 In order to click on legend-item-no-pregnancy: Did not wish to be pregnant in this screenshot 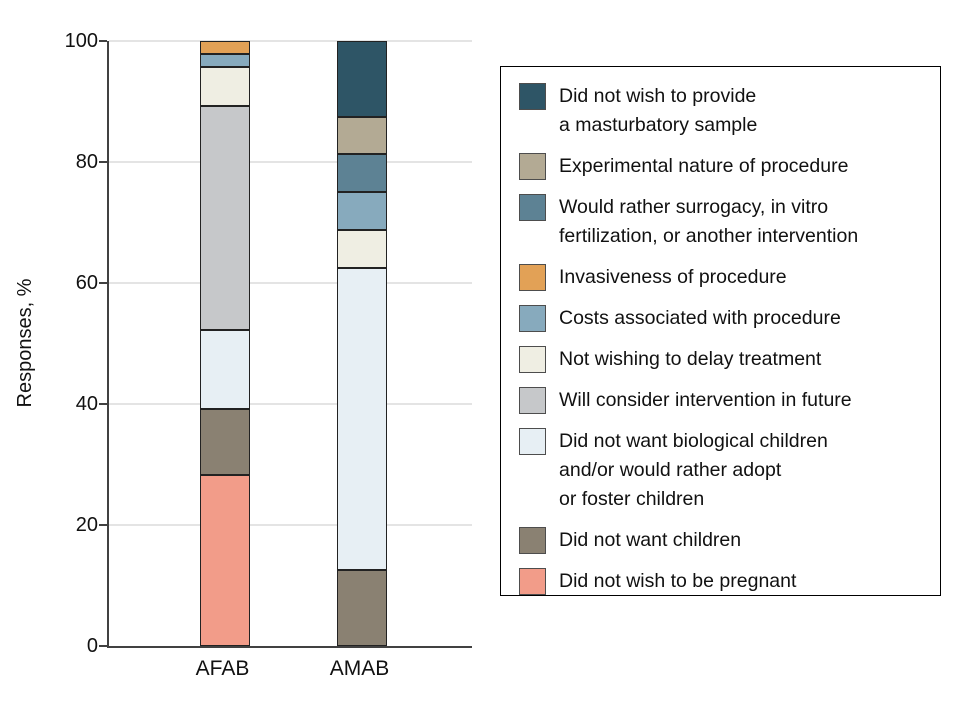, I will do `click(724, 581)`.